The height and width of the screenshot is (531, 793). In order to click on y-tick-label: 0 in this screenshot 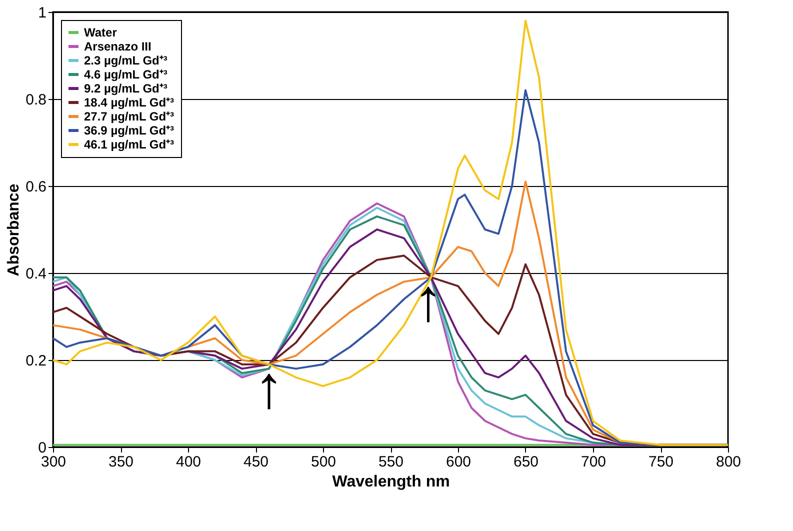, I will do `click(42, 448)`.